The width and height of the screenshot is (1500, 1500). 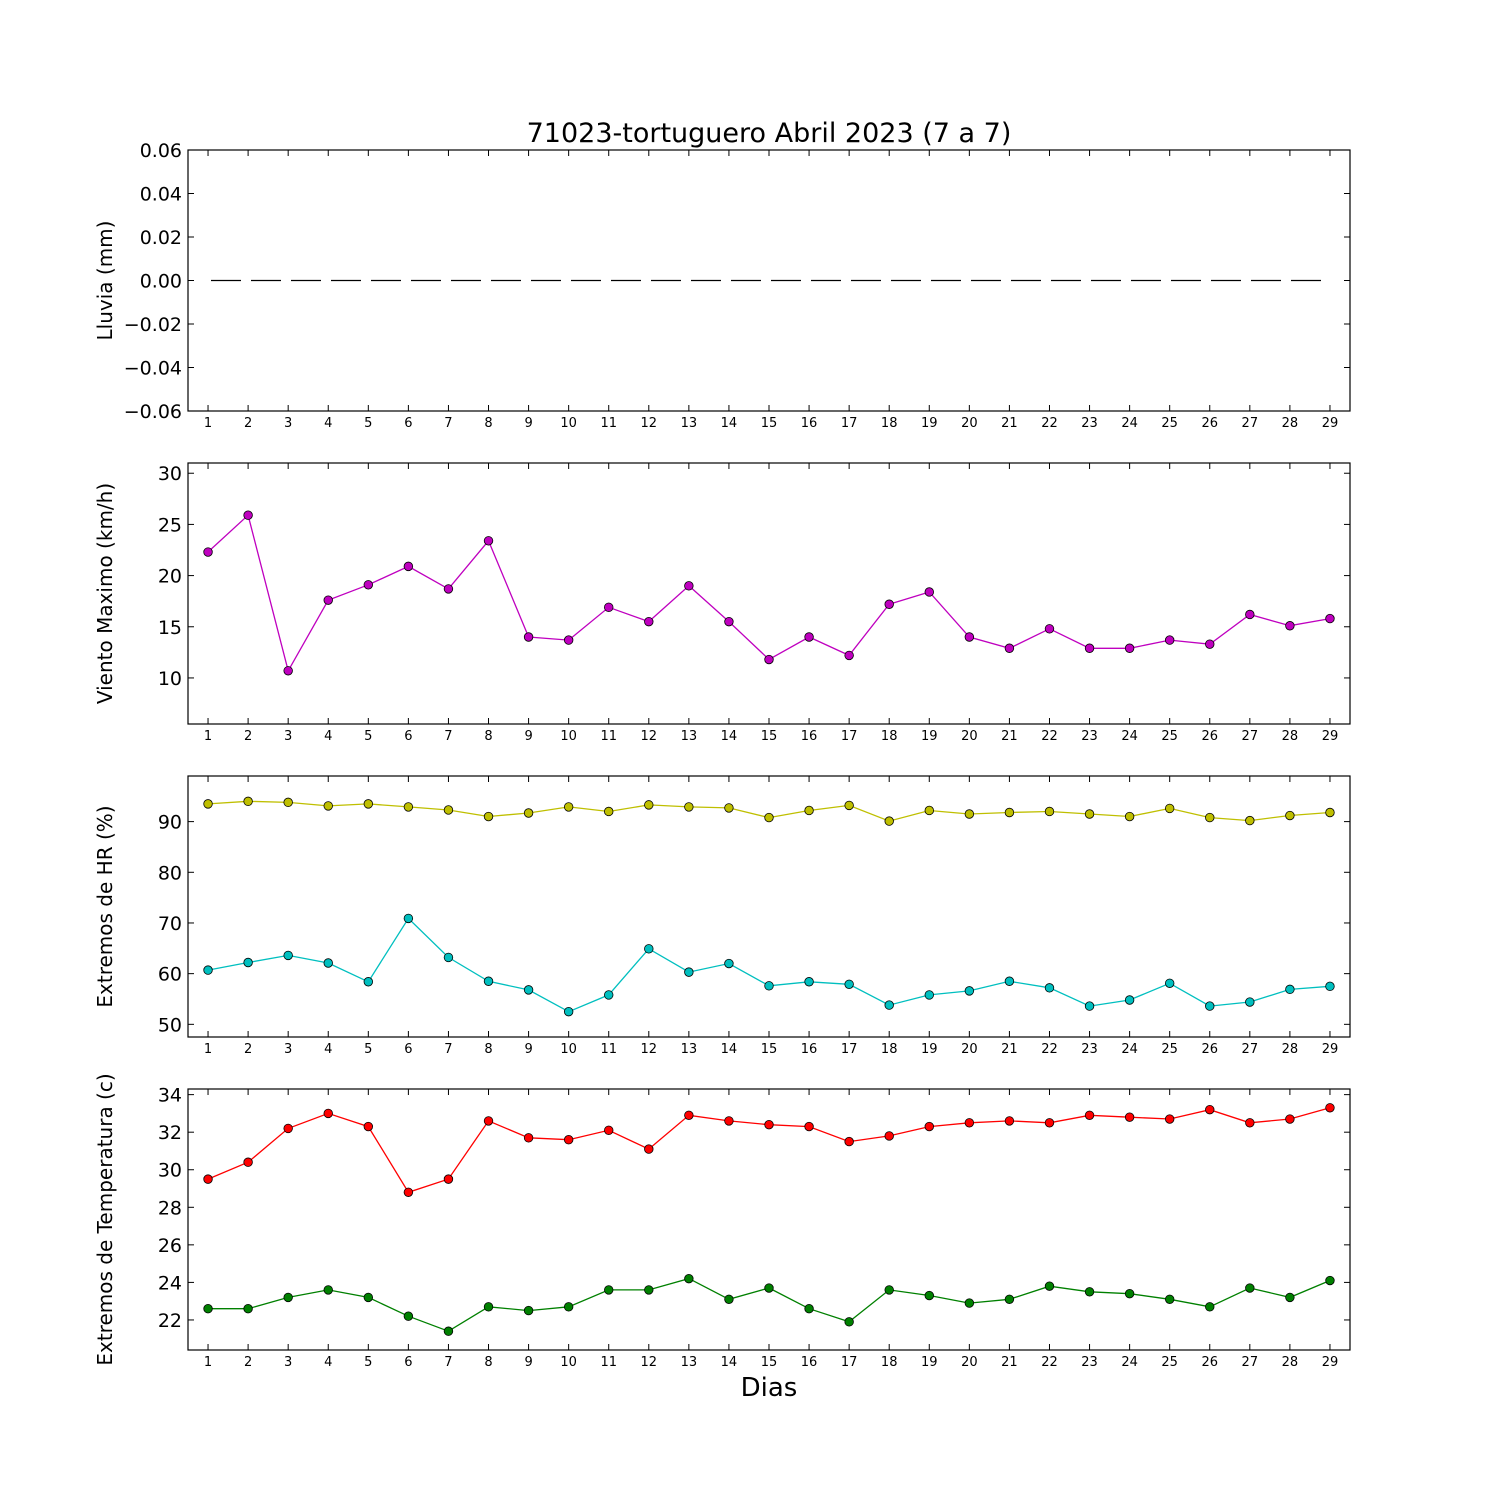 I want to click on x-tick-label: 6, so click(x=408, y=736).